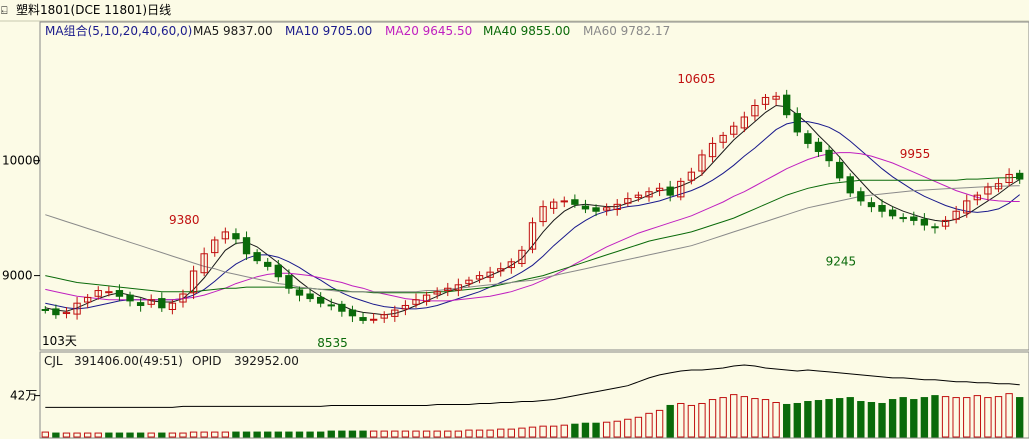 The height and width of the screenshot is (439, 1029). What do you see at coordinates (4, 10) in the screenshot?
I see `back-icon: ⍇` at bounding box center [4, 10].